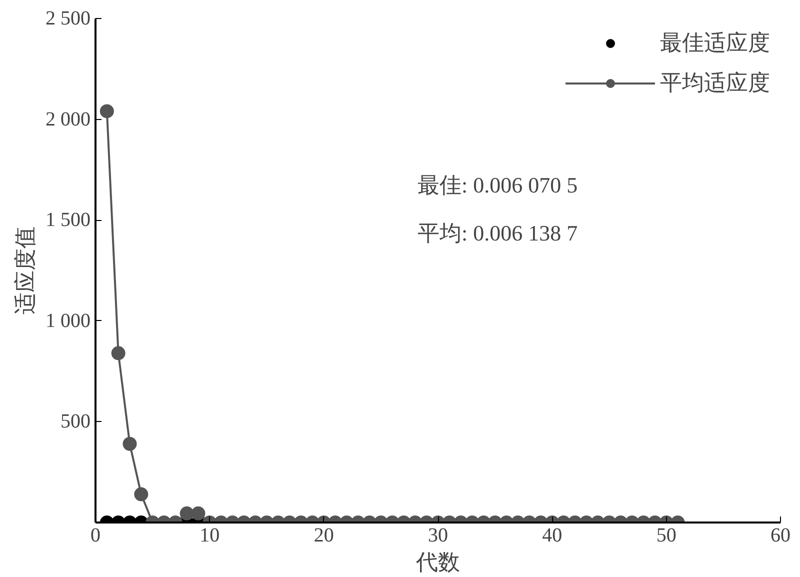  I want to click on annotation: 平均: 0.006 138 7, so click(498, 233).